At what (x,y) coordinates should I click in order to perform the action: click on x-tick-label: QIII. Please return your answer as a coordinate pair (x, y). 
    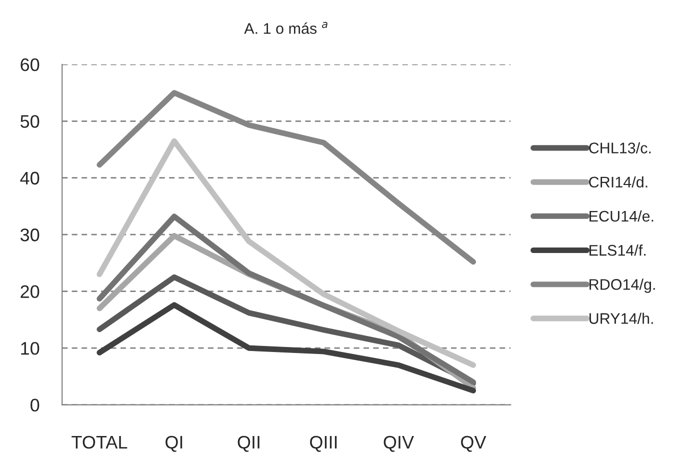
    Looking at the image, I should click on (323, 444).